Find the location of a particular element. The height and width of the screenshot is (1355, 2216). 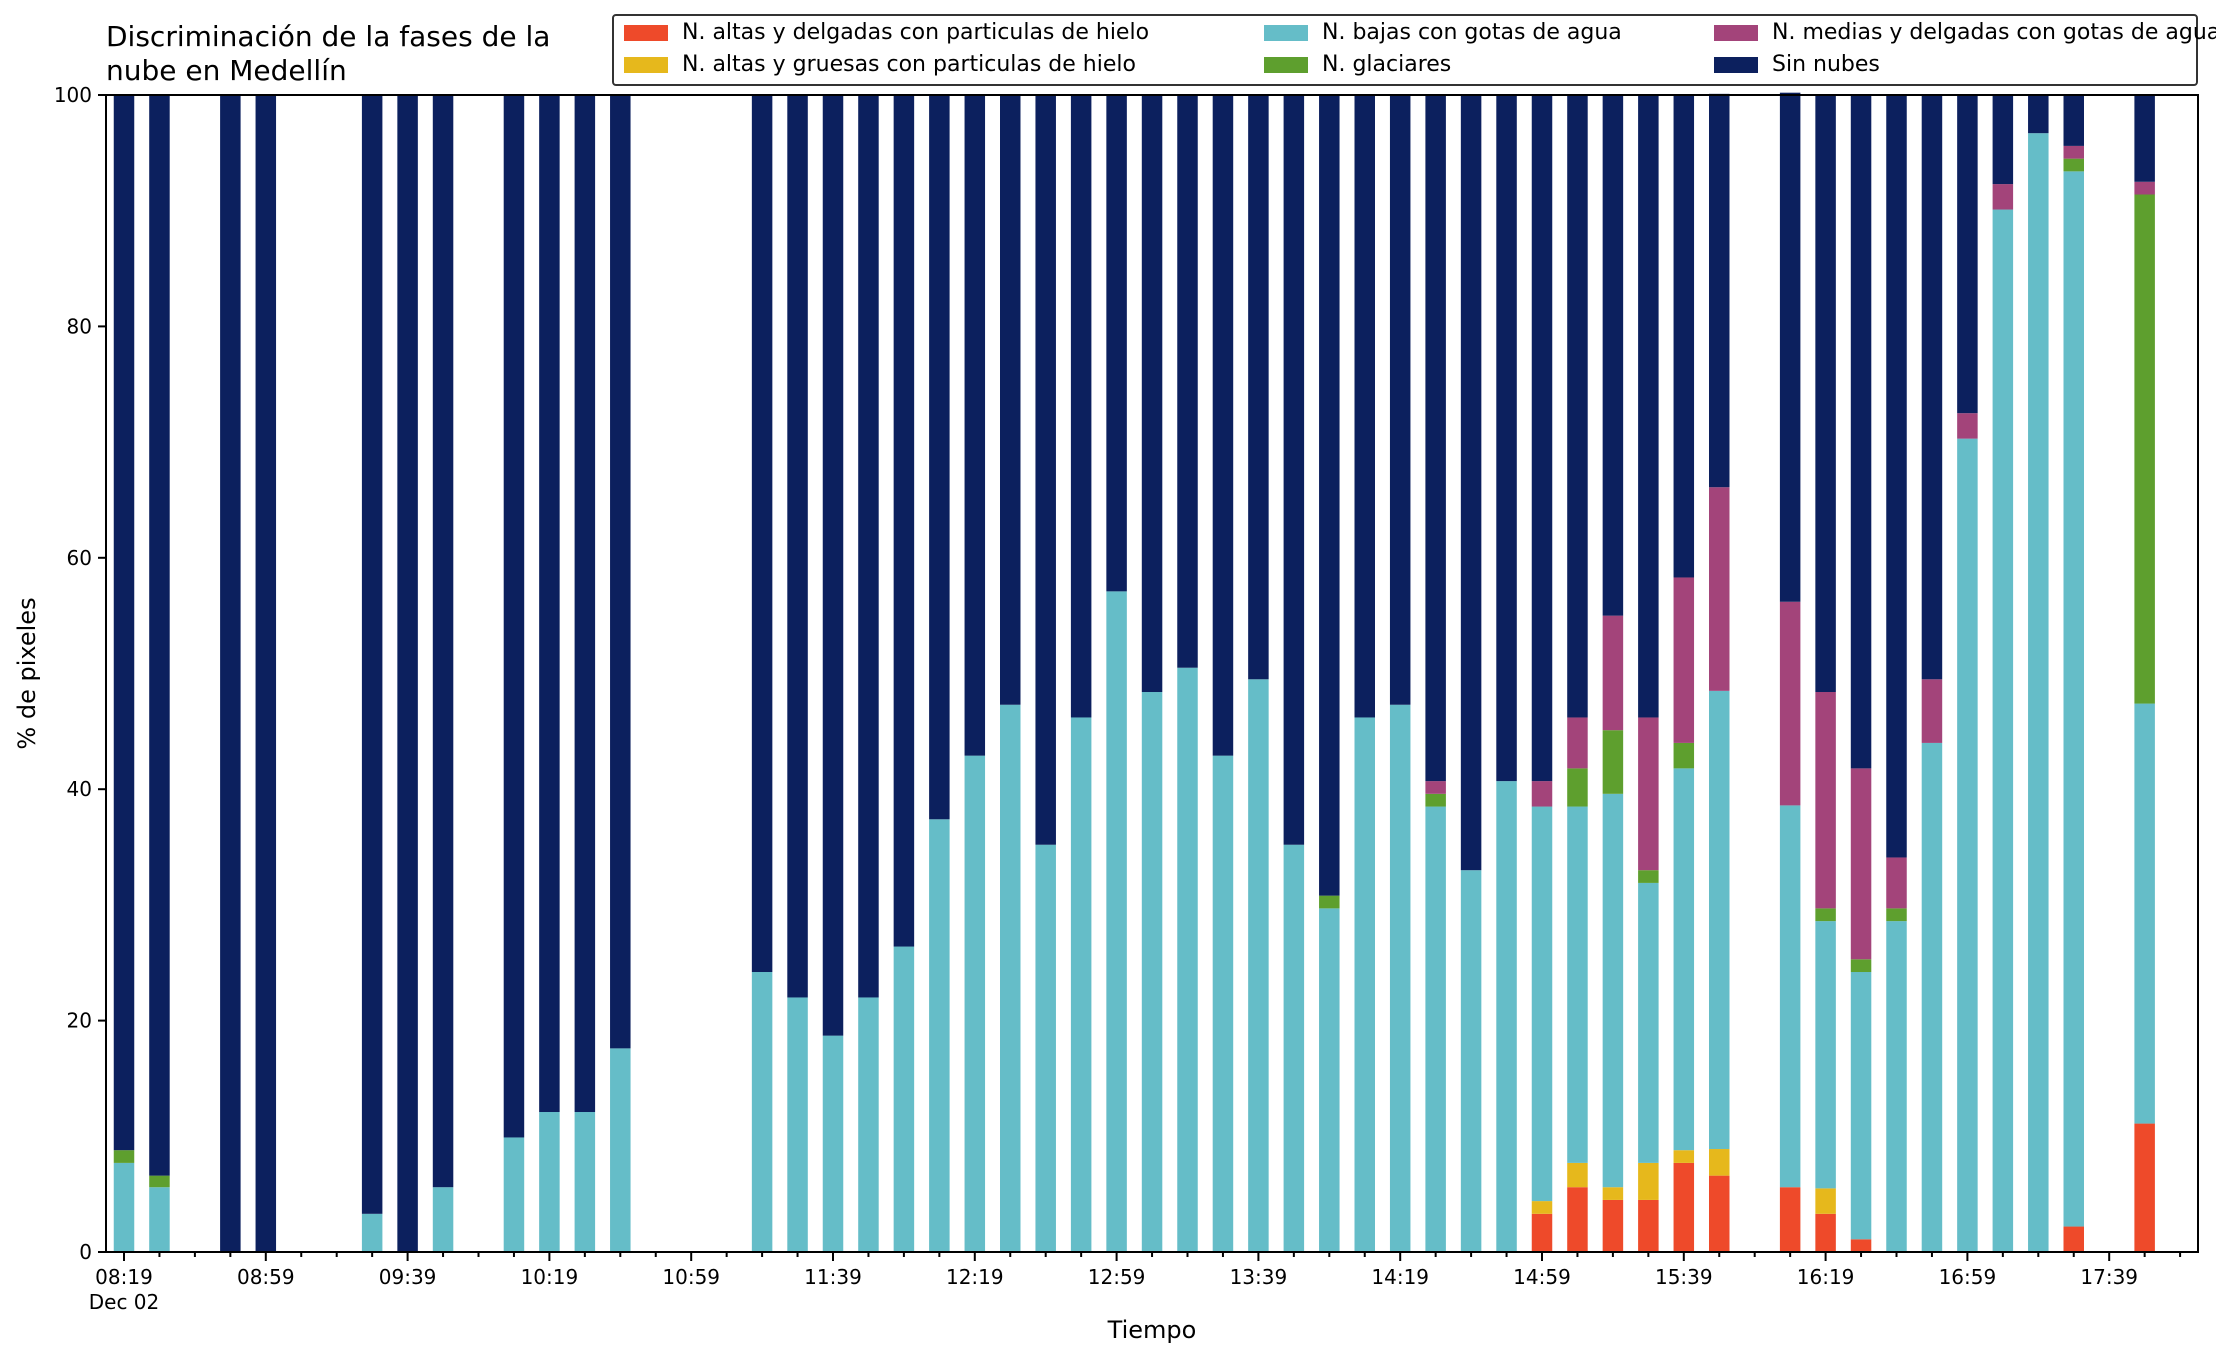

x-tick-label: 14:59 is located at coordinates (1542, 1277).